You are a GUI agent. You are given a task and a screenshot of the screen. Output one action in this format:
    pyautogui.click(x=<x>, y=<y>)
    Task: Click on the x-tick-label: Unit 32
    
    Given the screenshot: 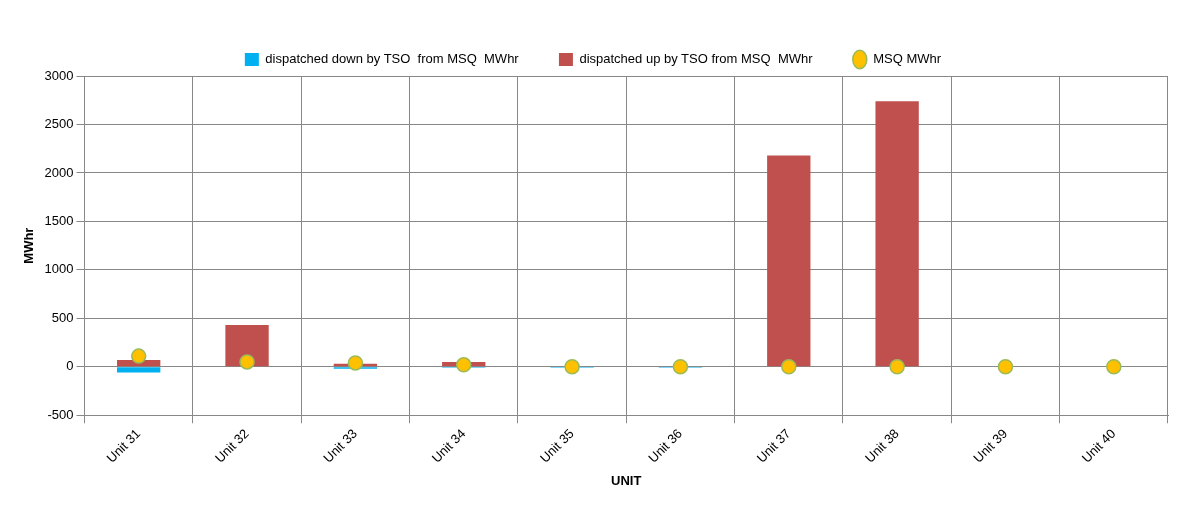 What is the action you would take?
    pyautogui.click(x=231, y=445)
    